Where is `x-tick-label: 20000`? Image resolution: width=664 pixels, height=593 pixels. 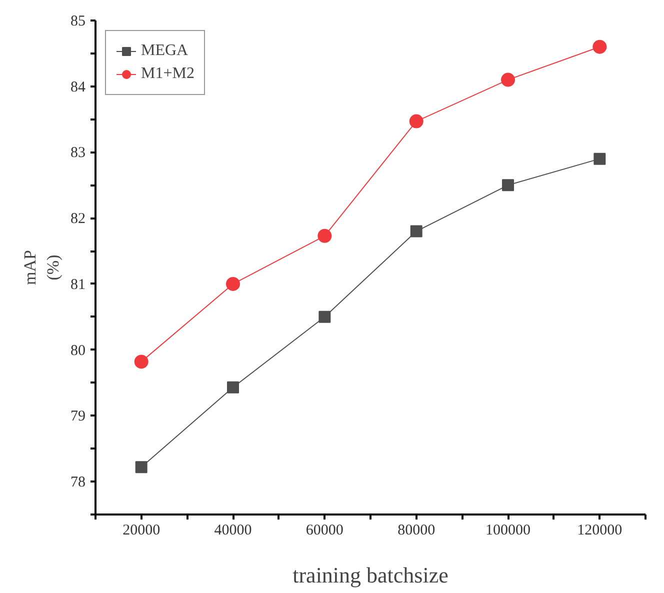 x-tick-label: 20000 is located at coordinates (141, 530).